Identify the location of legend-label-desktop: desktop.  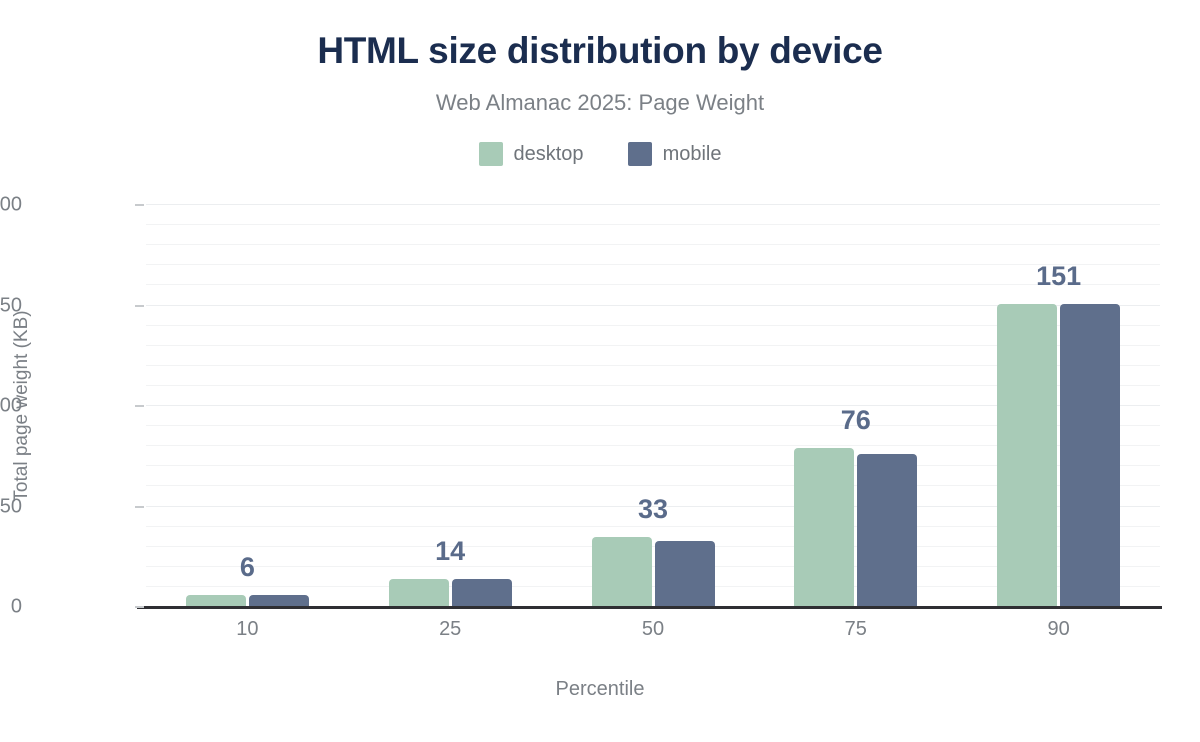
(548, 153).